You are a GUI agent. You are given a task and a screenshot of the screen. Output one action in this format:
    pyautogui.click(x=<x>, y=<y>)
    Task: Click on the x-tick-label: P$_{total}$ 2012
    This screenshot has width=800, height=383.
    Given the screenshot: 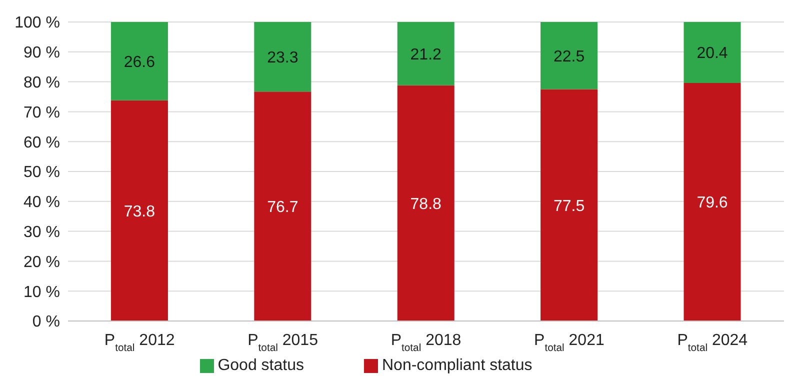 What is the action you would take?
    pyautogui.click(x=139, y=343)
    